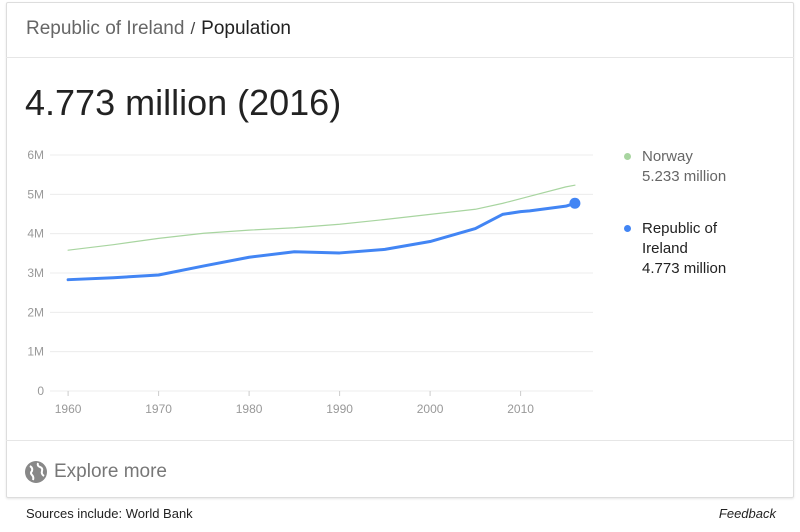 Image resolution: width=800 pixels, height=532 pixels. What do you see at coordinates (40, 391) in the screenshot?
I see `y-tick-label: 0` at bounding box center [40, 391].